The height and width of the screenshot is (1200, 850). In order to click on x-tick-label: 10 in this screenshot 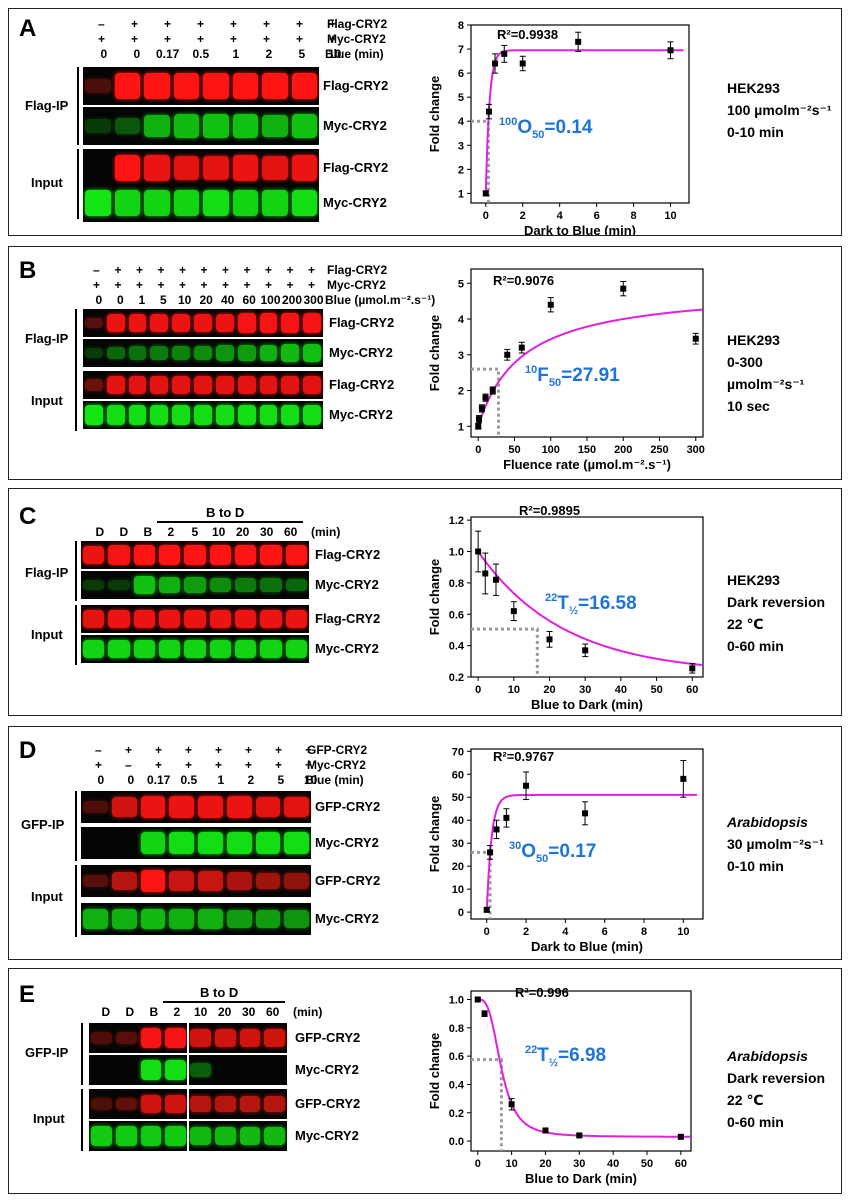, I will do `click(514, 690)`.